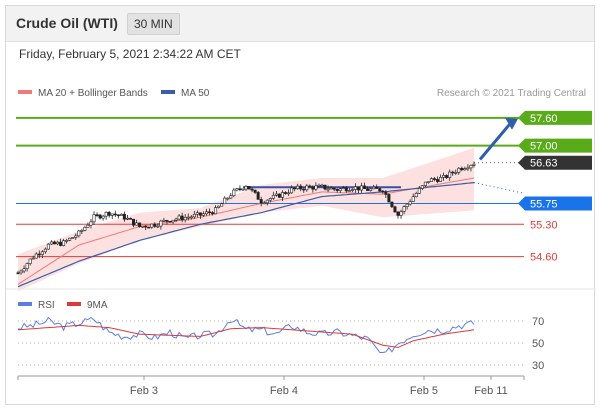  What do you see at coordinates (46, 305) in the screenshot?
I see `rsi-legend-label: RSI` at bounding box center [46, 305].